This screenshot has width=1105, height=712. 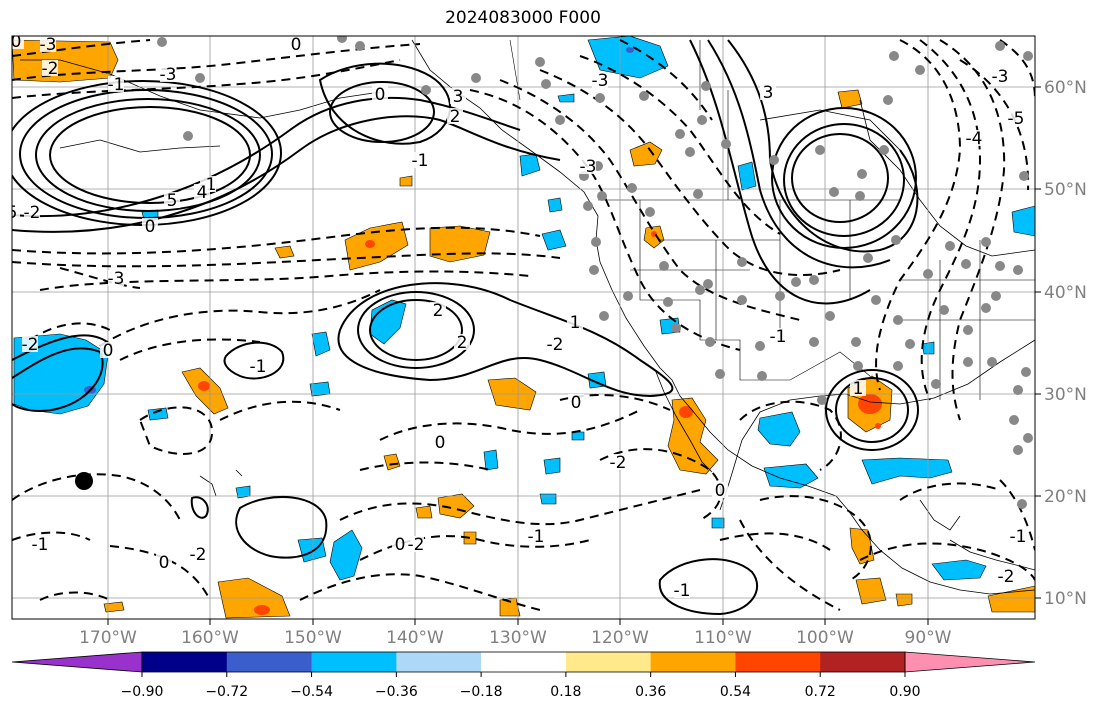 What do you see at coordinates (1016, 119) in the screenshot?
I see `contour-label: -5` at bounding box center [1016, 119].